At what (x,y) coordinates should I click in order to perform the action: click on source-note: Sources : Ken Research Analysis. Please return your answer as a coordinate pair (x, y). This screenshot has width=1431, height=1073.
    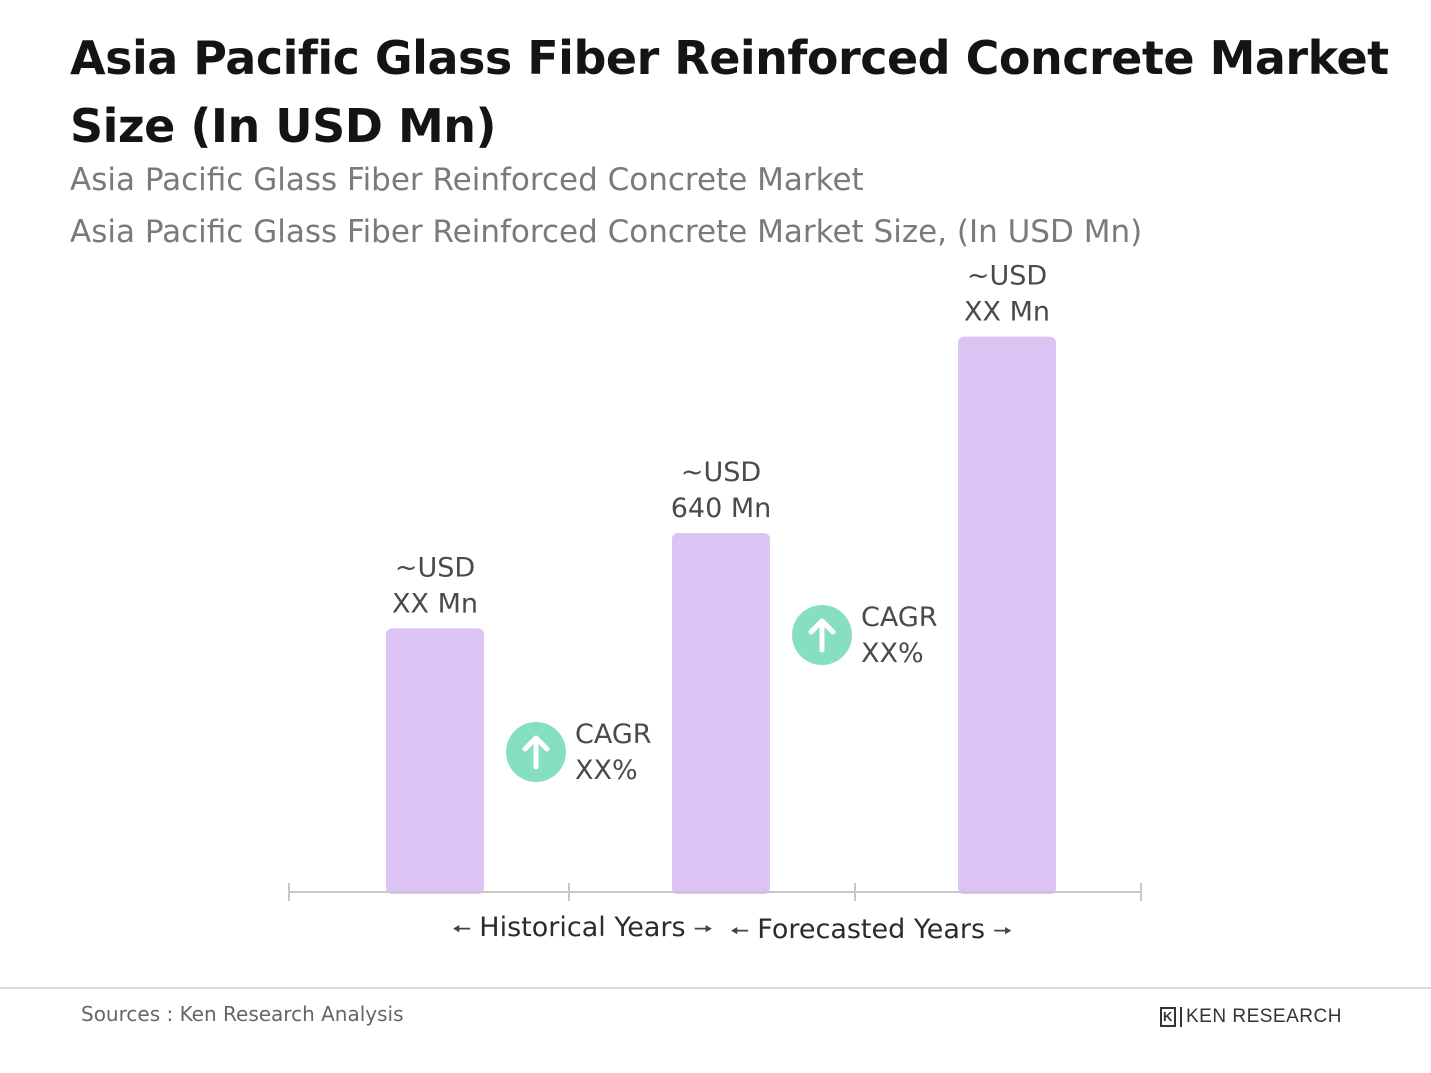
    Looking at the image, I should click on (242, 1014).